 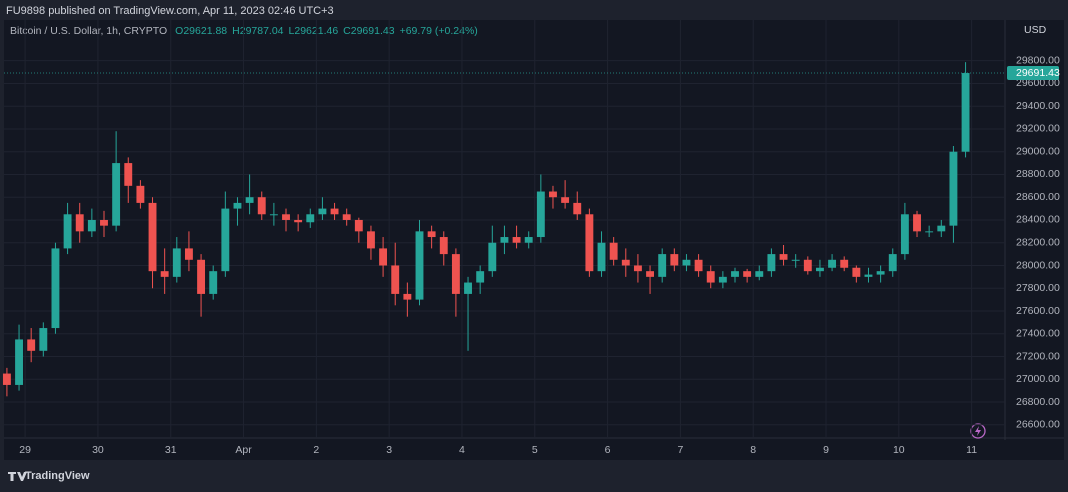 What do you see at coordinates (98, 450) in the screenshot?
I see `x-tick-label: 30` at bounding box center [98, 450].